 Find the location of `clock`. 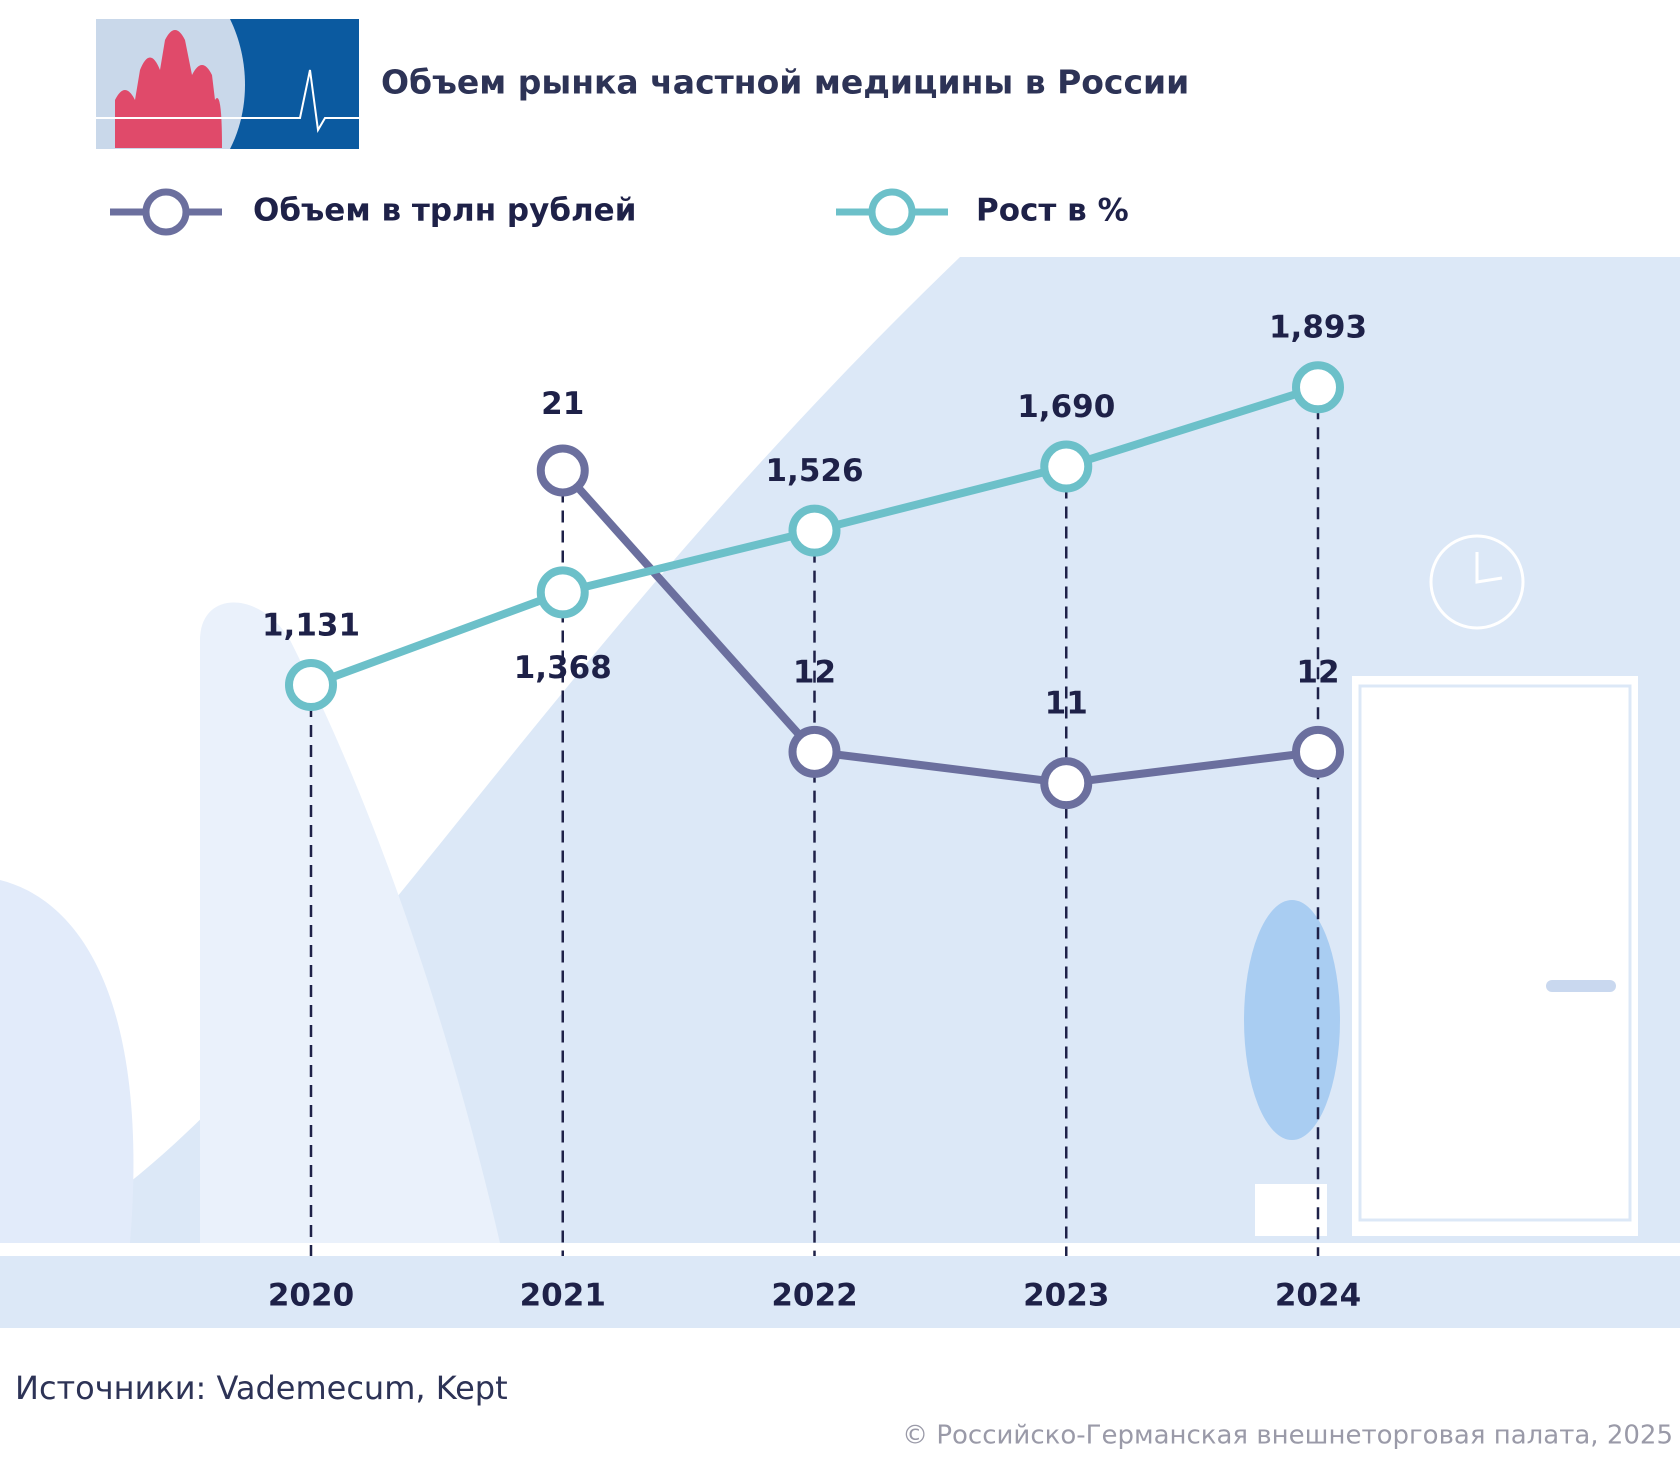

clock is located at coordinates (1477, 582).